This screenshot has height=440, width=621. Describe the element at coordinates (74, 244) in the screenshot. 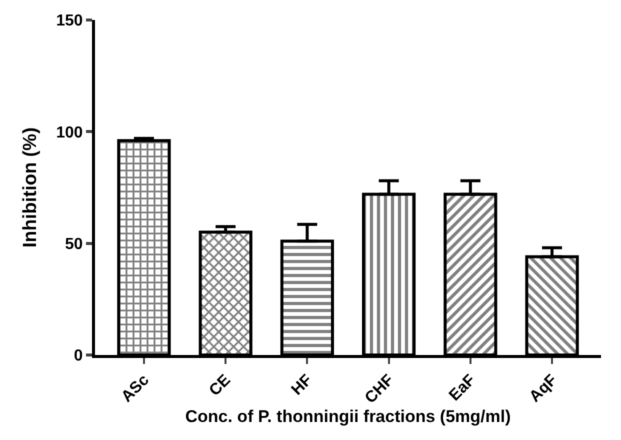

I see `y-tick-label: 50` at that location.